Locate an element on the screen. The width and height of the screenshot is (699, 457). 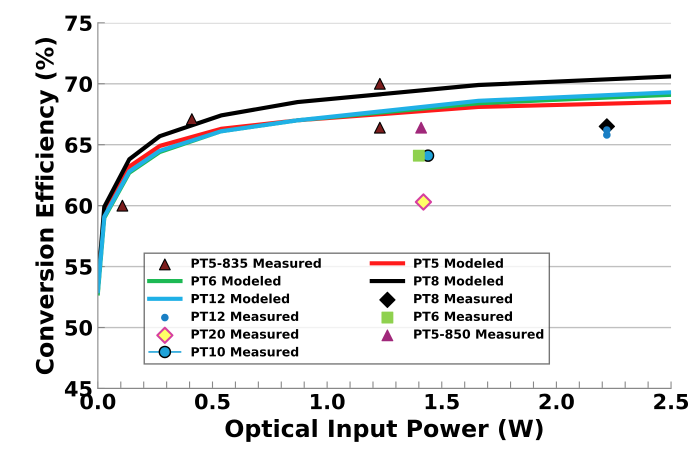
x-tick-label: 2.0 is located at coordinates (557, 402).